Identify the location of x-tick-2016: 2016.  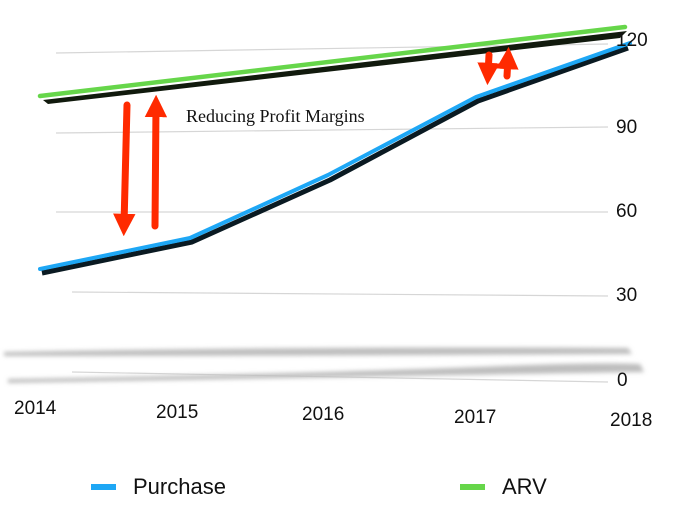
(323, 414).